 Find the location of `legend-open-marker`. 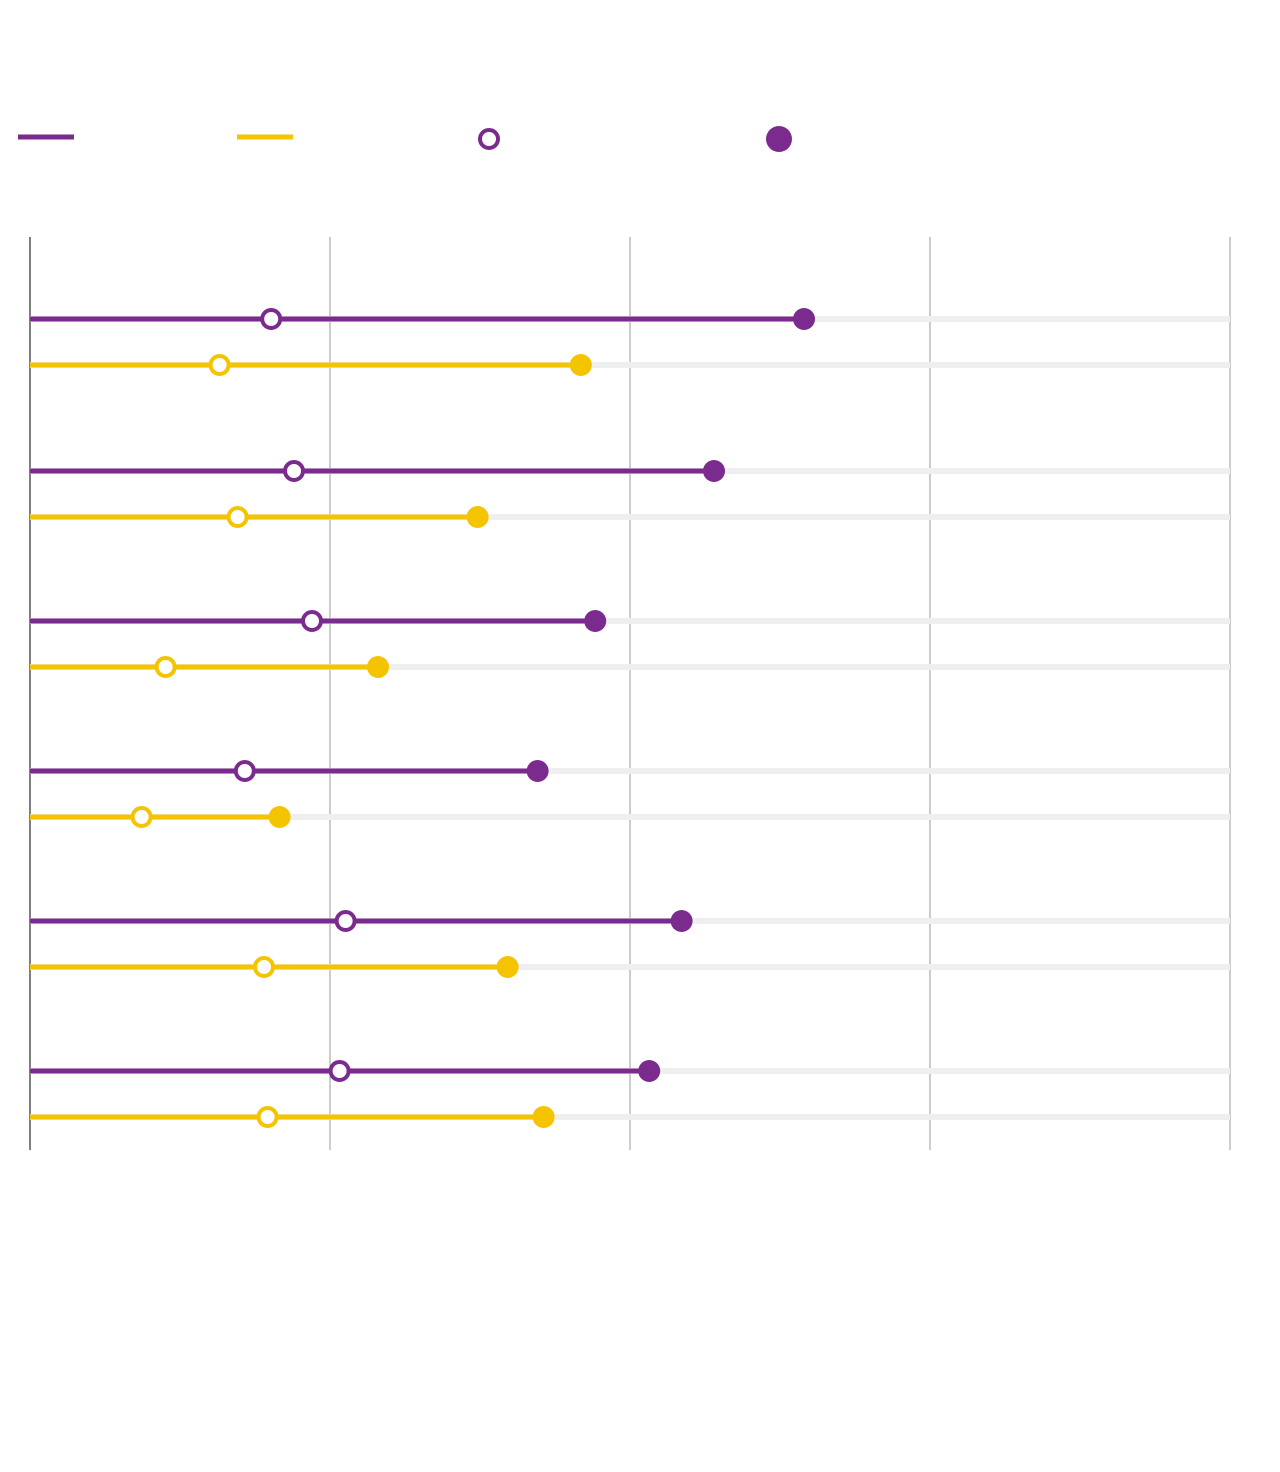

legend-open-marker is located at coordinates (489, 139).